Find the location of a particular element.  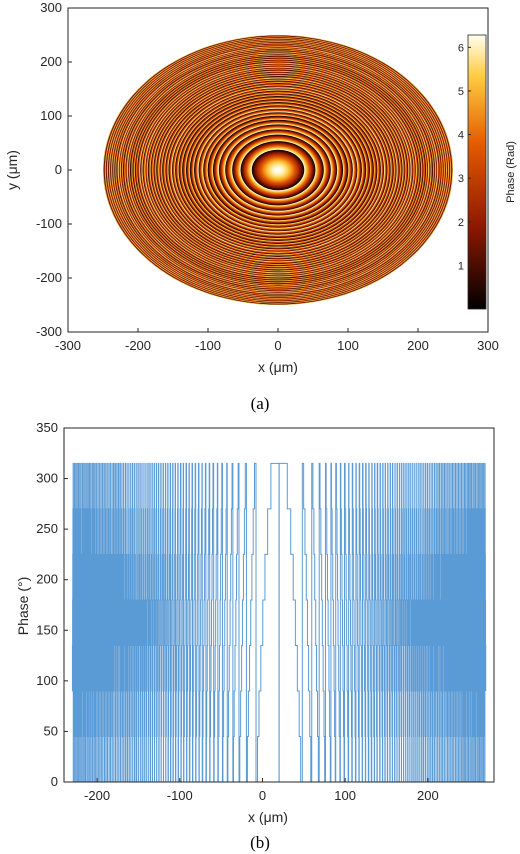

y-tick-label-b: 250 is located at coordinates (47, 528).